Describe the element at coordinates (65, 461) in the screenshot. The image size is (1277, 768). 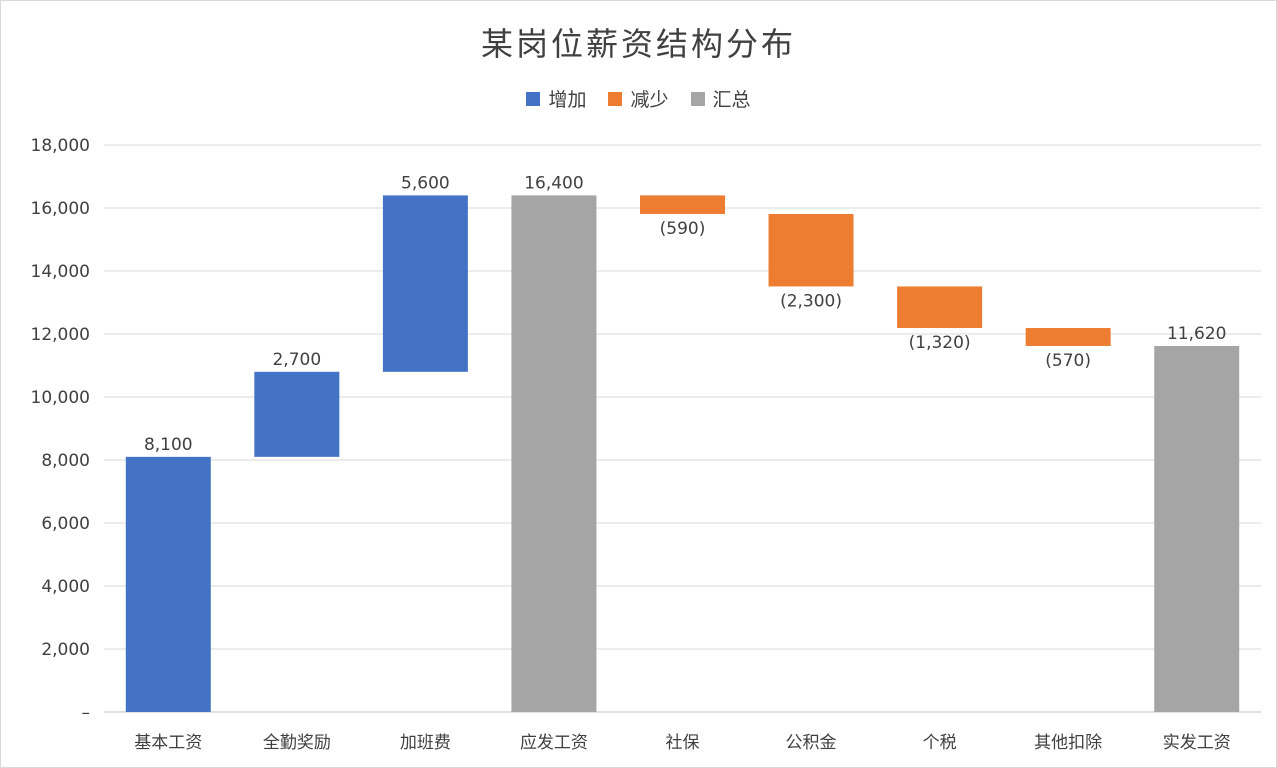
I see `y-tick-label: 8,000` at that location.